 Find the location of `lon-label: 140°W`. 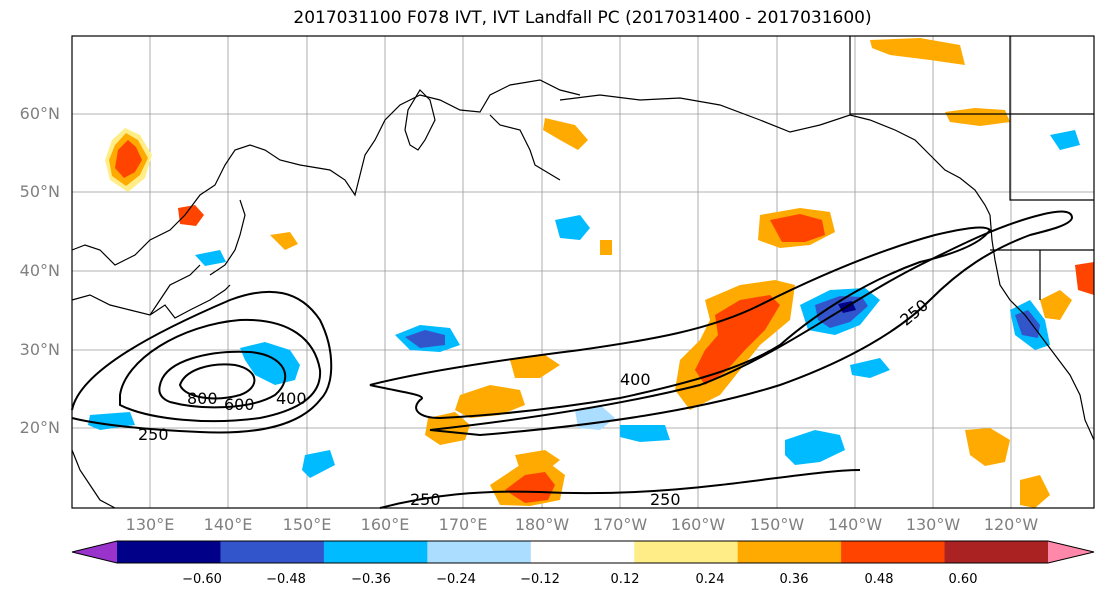

lon-label: 140°W is located at coordinates (855, 524).